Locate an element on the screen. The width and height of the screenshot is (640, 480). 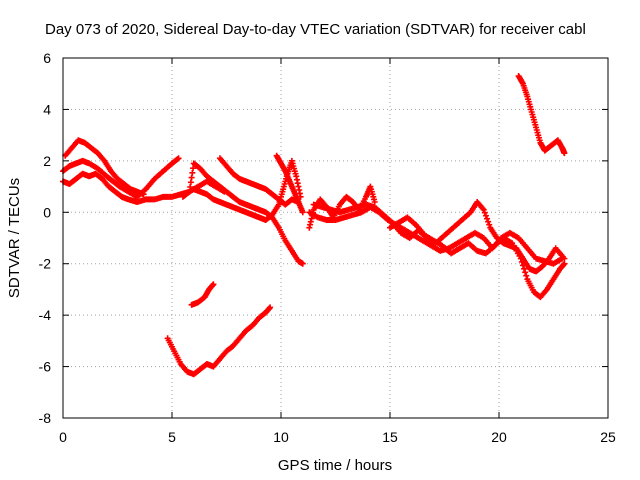
y-tick-label: 0 is located at coordinates (47, 212).